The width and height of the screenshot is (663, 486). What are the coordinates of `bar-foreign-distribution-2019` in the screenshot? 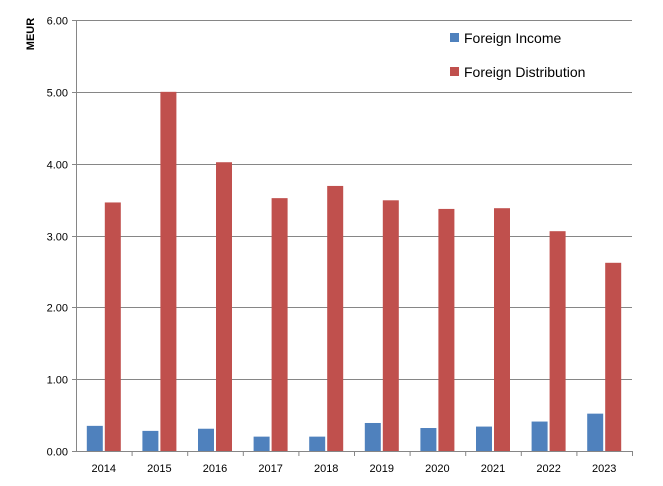 It's located at (390, 325).